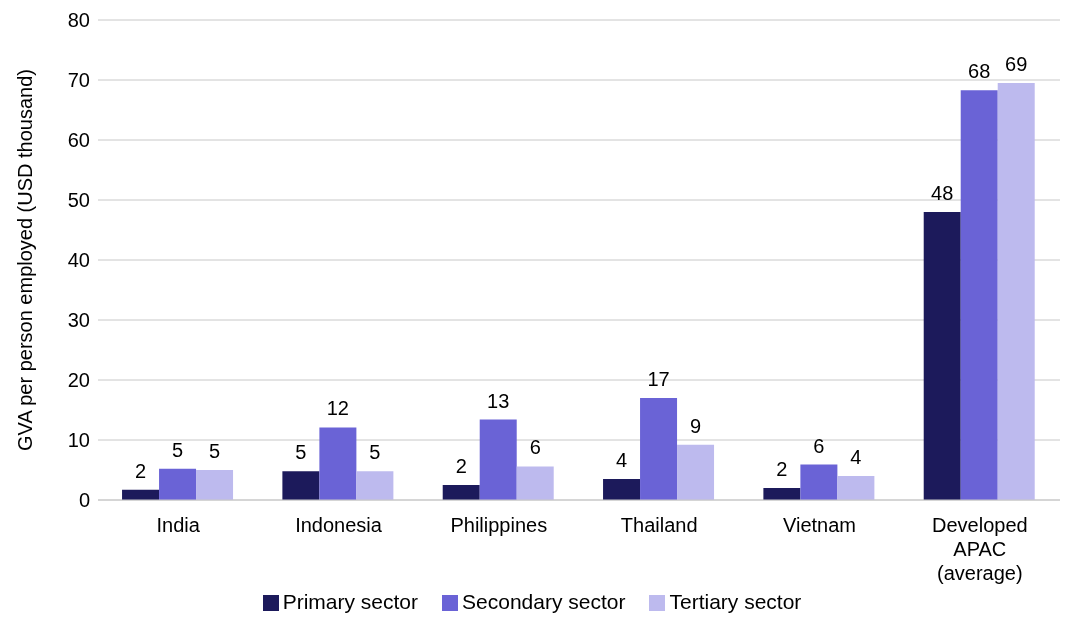  Describe the element at coordinates (1016, 64) in the screenshot. I see `data-label: 69` at that location.